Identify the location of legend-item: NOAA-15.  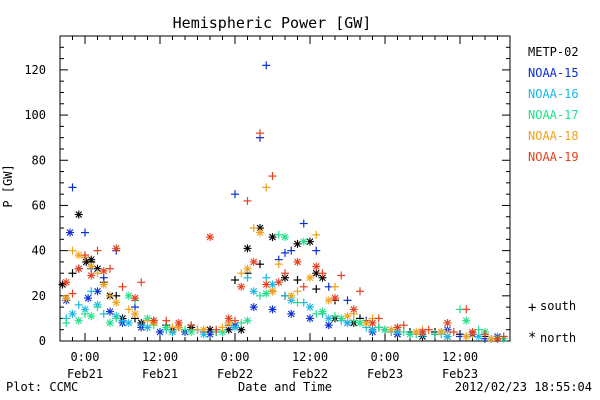
(553, 73).